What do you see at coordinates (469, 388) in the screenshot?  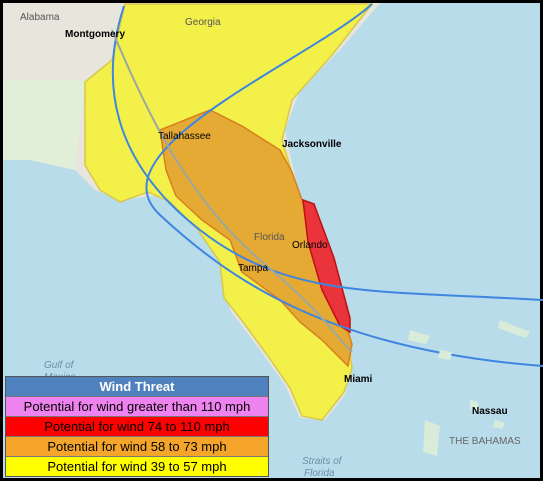 I see `islands` at bounding box center [469, 388].